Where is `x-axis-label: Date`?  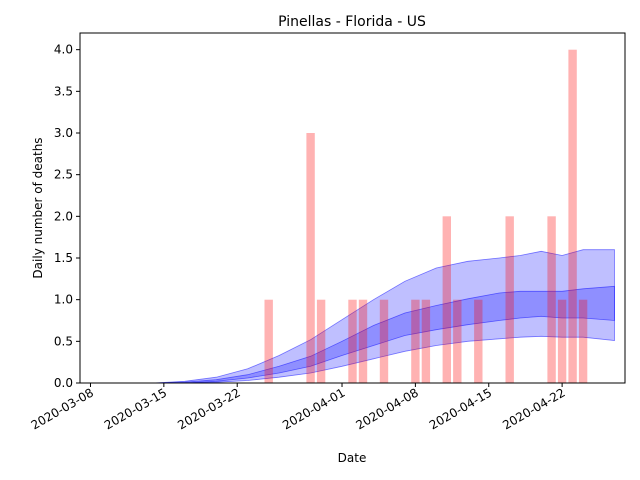 x-axis-label: Date is located at coordinates (352, 458).